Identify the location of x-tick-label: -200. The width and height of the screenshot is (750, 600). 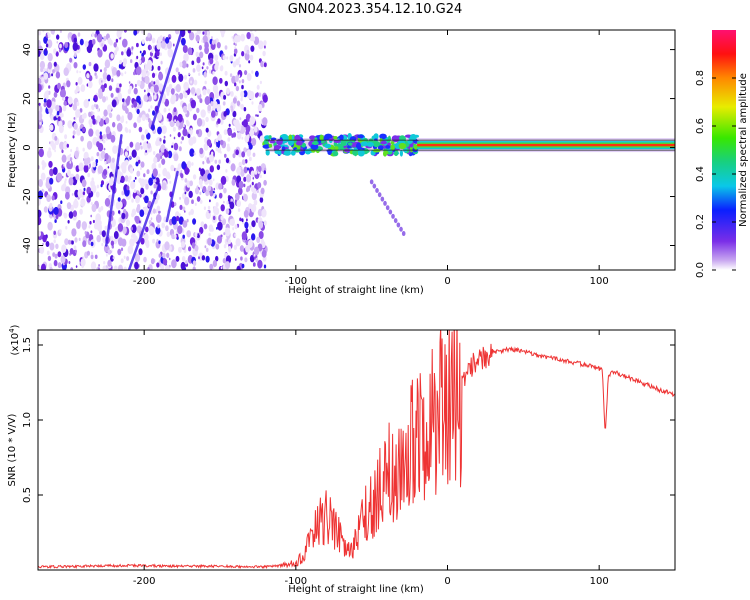
(144, 281).